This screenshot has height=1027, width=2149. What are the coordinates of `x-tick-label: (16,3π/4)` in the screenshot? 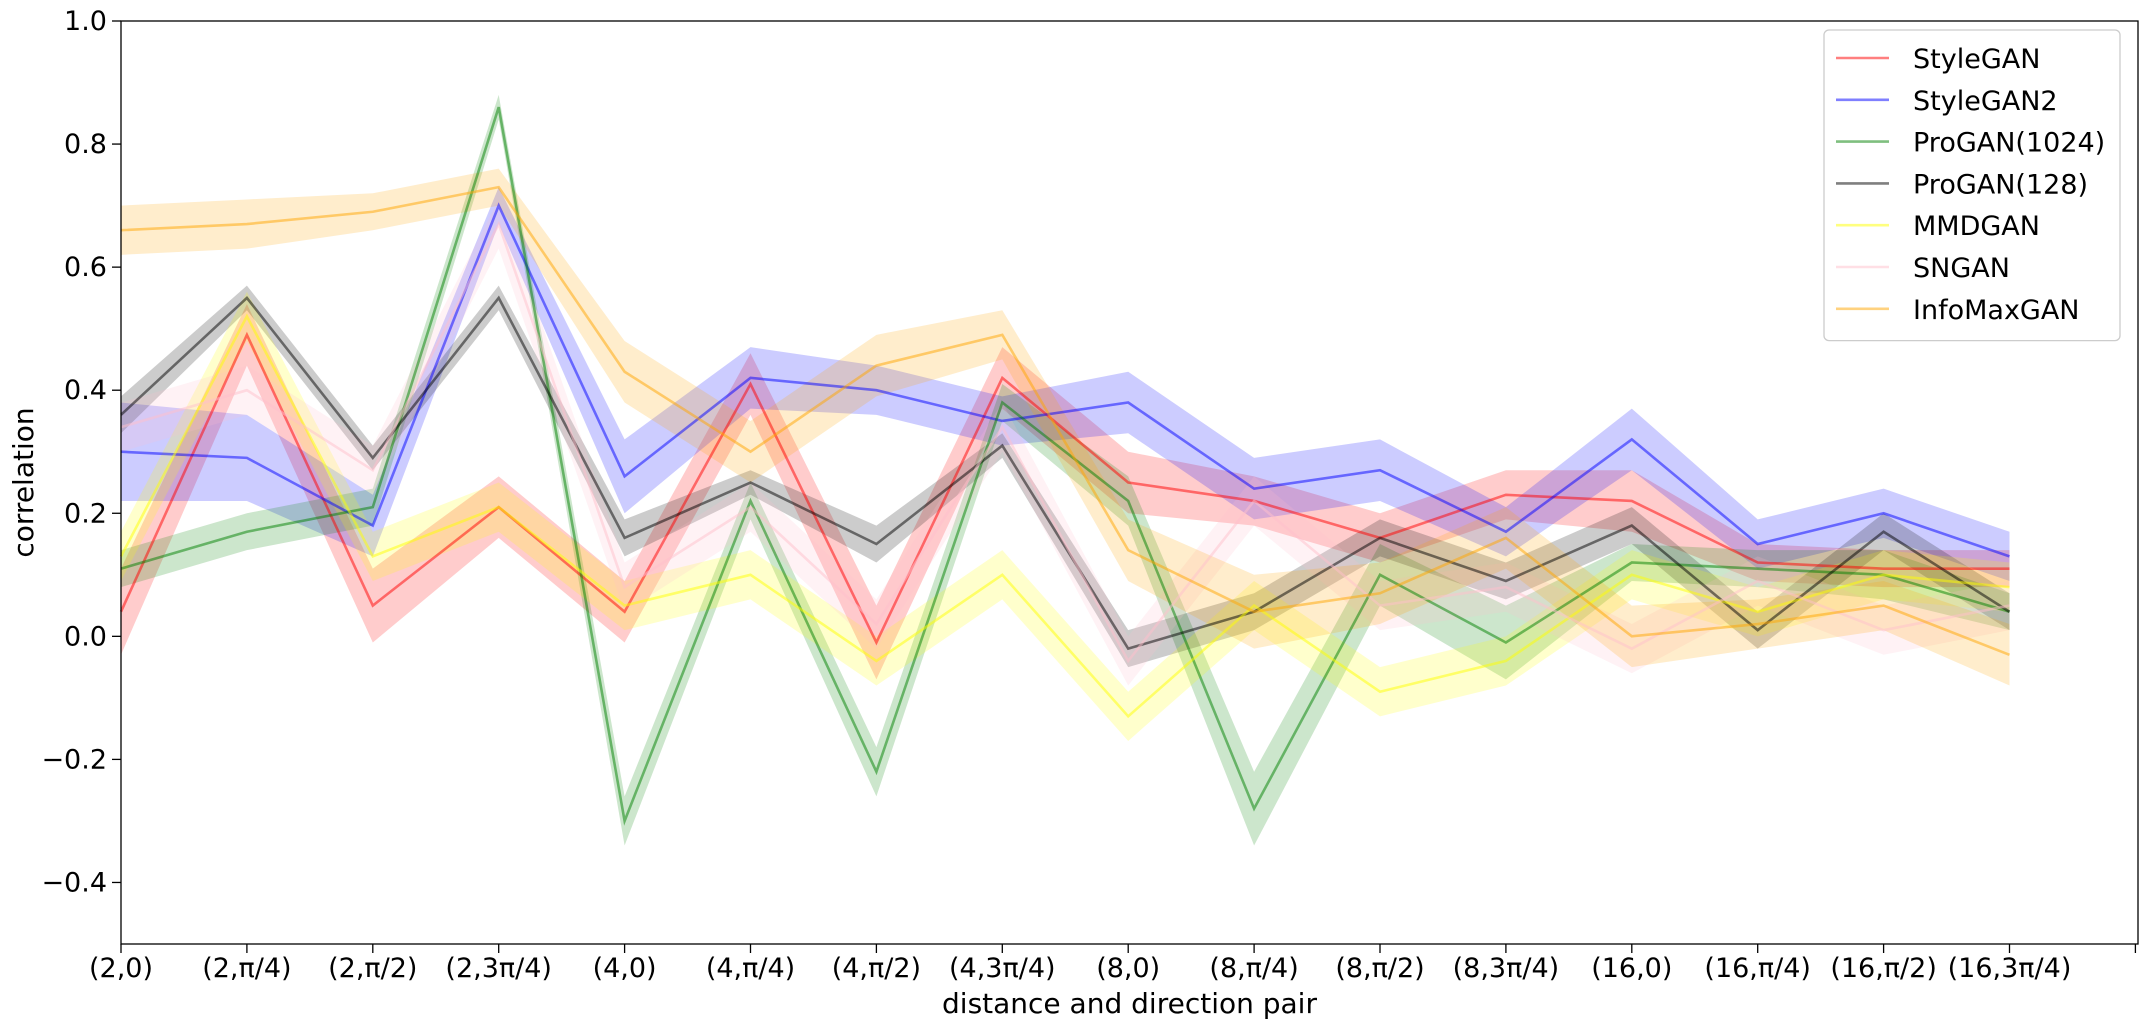 It's located at (2010, 968).